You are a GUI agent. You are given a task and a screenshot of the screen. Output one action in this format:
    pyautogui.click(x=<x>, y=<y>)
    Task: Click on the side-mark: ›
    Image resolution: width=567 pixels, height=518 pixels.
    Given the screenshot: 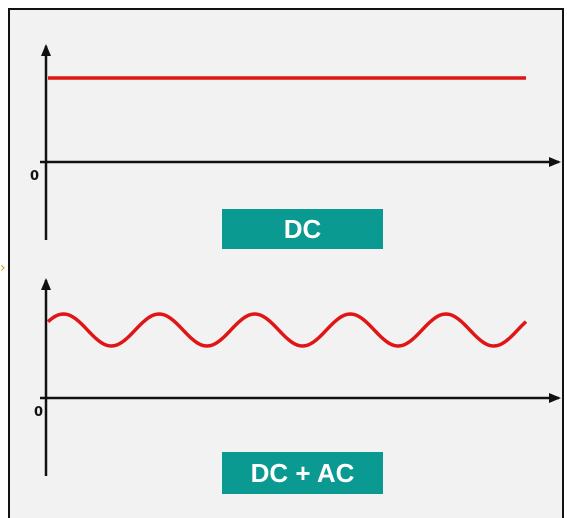 What is the action you would take?
    pyautogui.click(x=3, y=268)
    